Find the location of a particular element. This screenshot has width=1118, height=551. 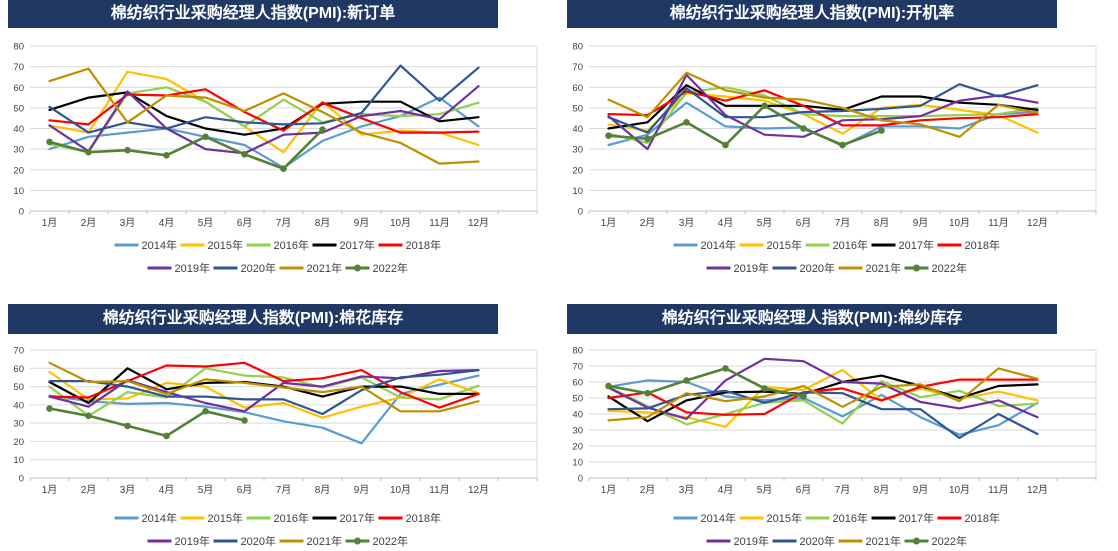

legend-label-2015年: 2015年 is located at coordinates (225, 245).